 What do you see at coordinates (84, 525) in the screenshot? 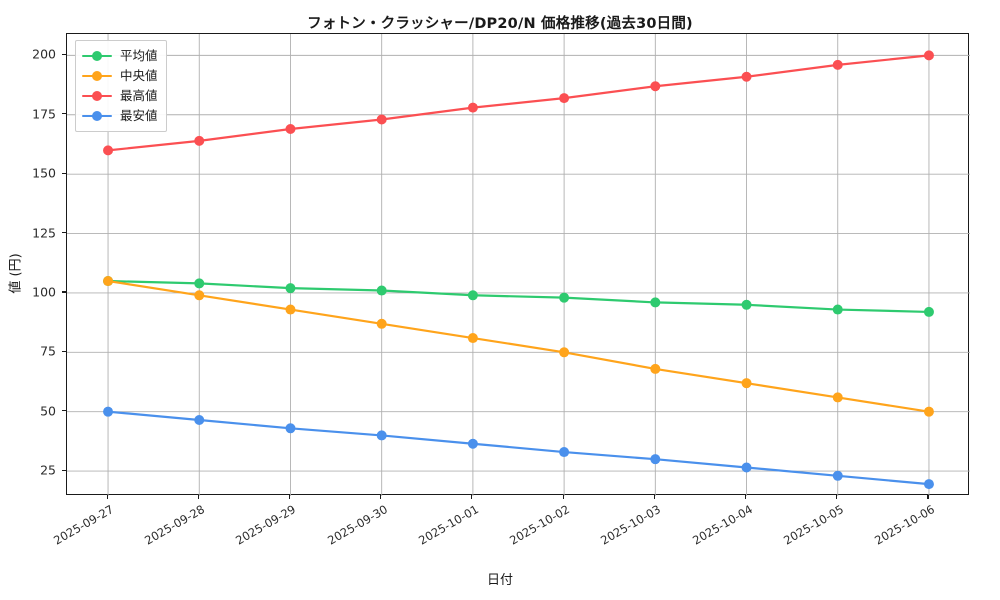
I see `x-tick-label: 2025-09-27` at bounding box center [84, 525].